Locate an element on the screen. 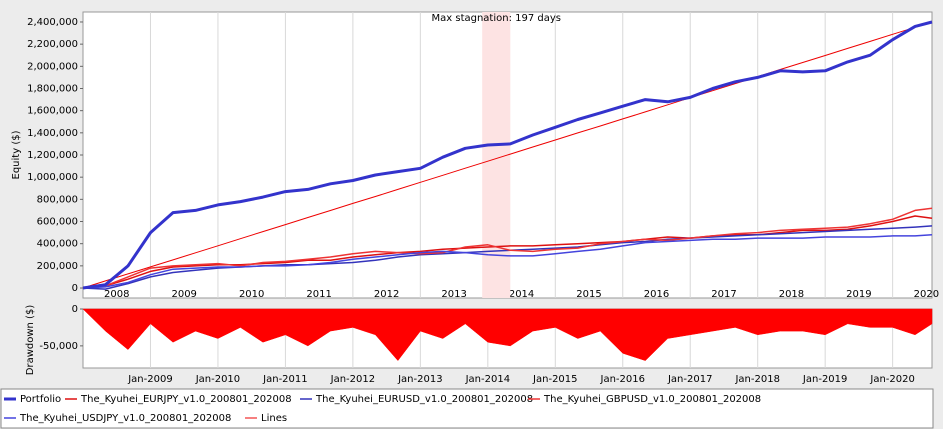 Image resolution: width=943 pixels, height=429 pixels. x-tick-label: 2011 is located at coordinates (318, 294).